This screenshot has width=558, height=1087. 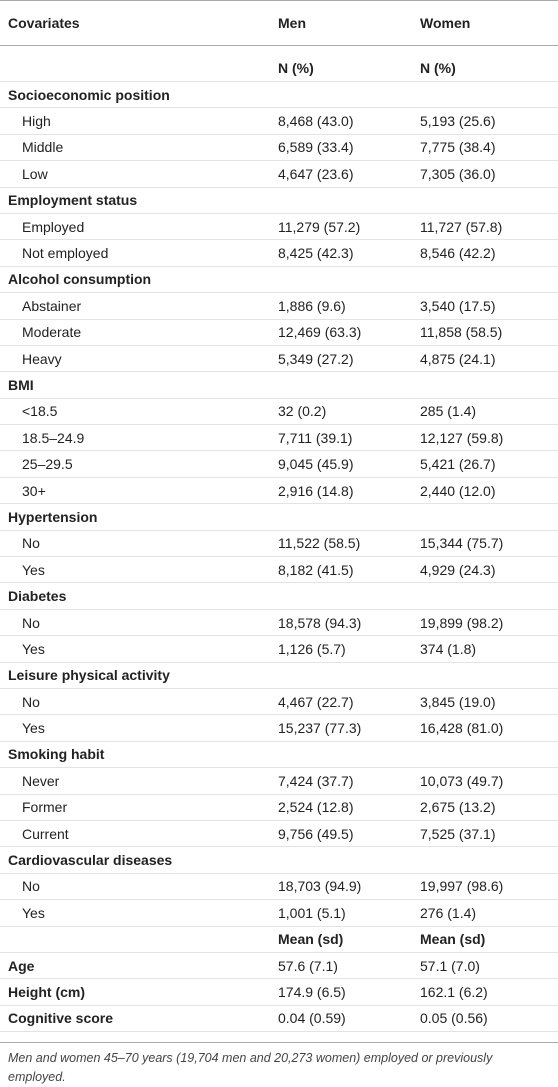 I want to click on data-row: Cognitive score 0.04 (0.59) 0.05 (0.56), so click(x=279, y=1019).